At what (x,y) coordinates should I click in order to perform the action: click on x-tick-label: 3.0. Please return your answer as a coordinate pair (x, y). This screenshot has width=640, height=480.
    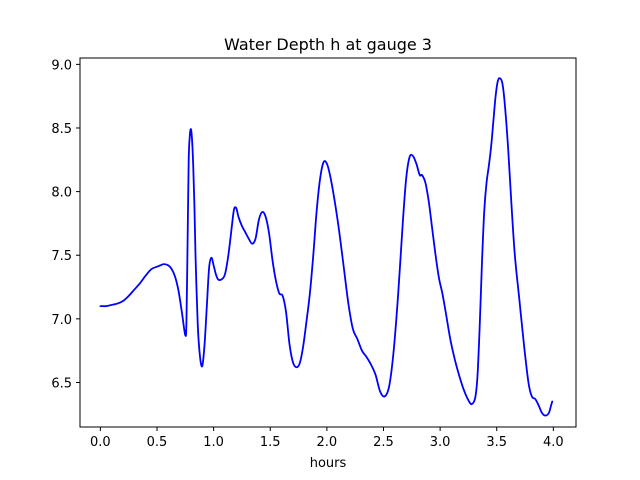
    Looking at the image, I should click on (440, 442).